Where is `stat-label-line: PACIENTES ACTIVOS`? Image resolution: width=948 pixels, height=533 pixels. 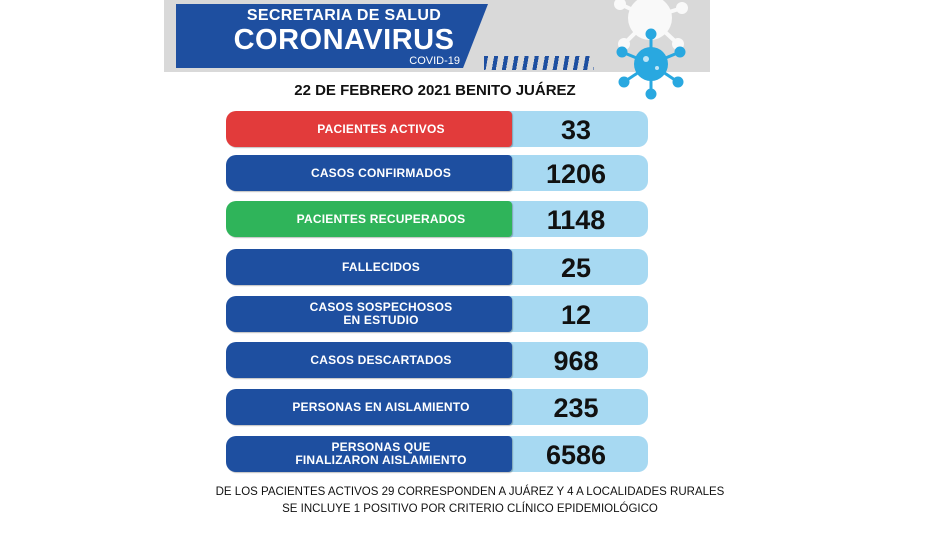 stat-label-line: PACIENTES ACTIVOS is located at coordinates (381, 128).